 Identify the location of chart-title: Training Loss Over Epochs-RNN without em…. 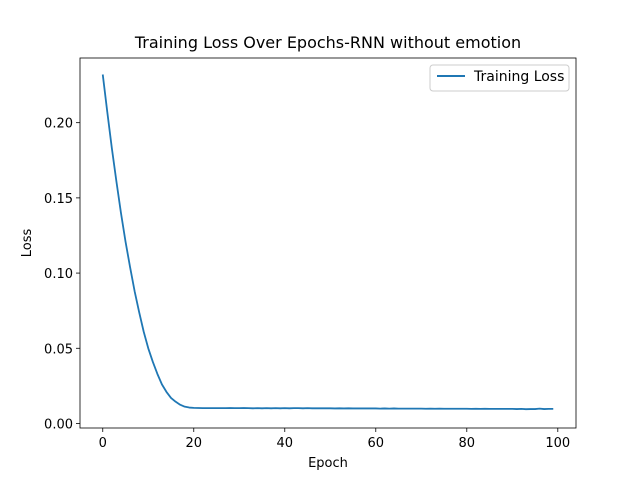
(327, 42).